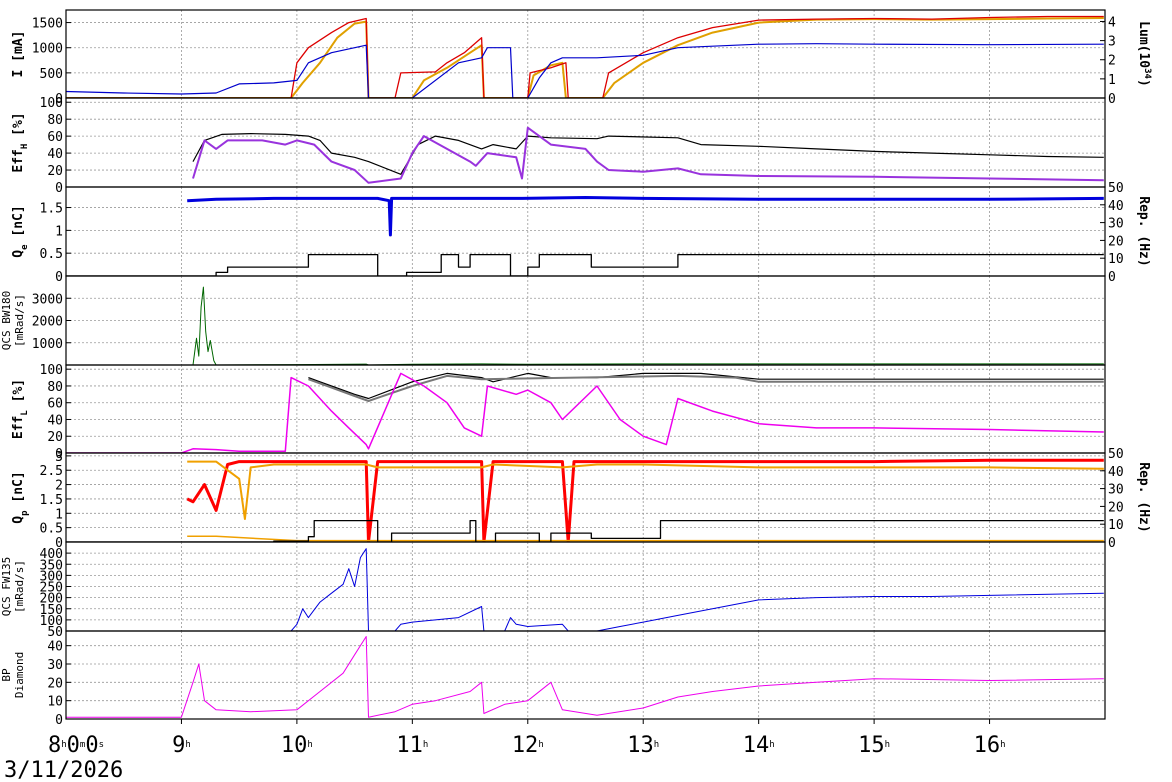  I want to click on x-tick-label-start: 8h0m0s, so click(76, 745).